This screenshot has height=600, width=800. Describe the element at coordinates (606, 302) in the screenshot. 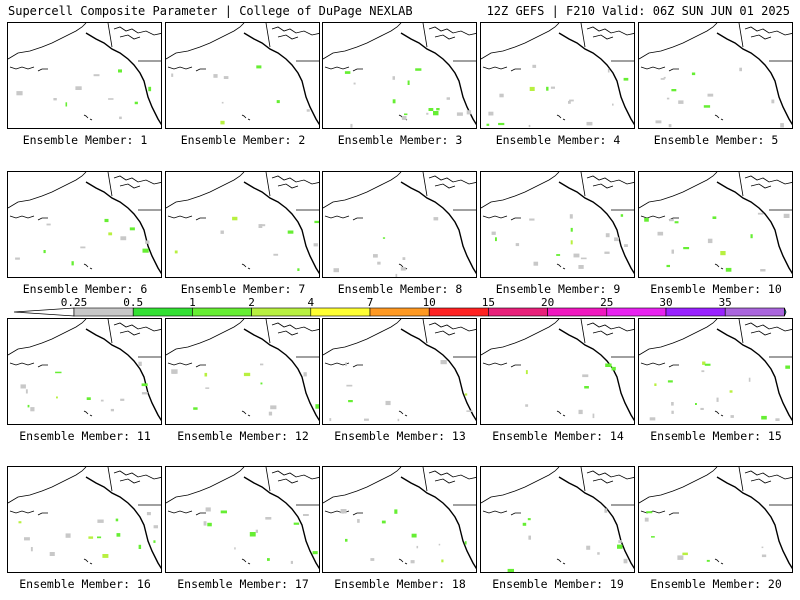

I see `colorbar-tick-label: 25` at that location.